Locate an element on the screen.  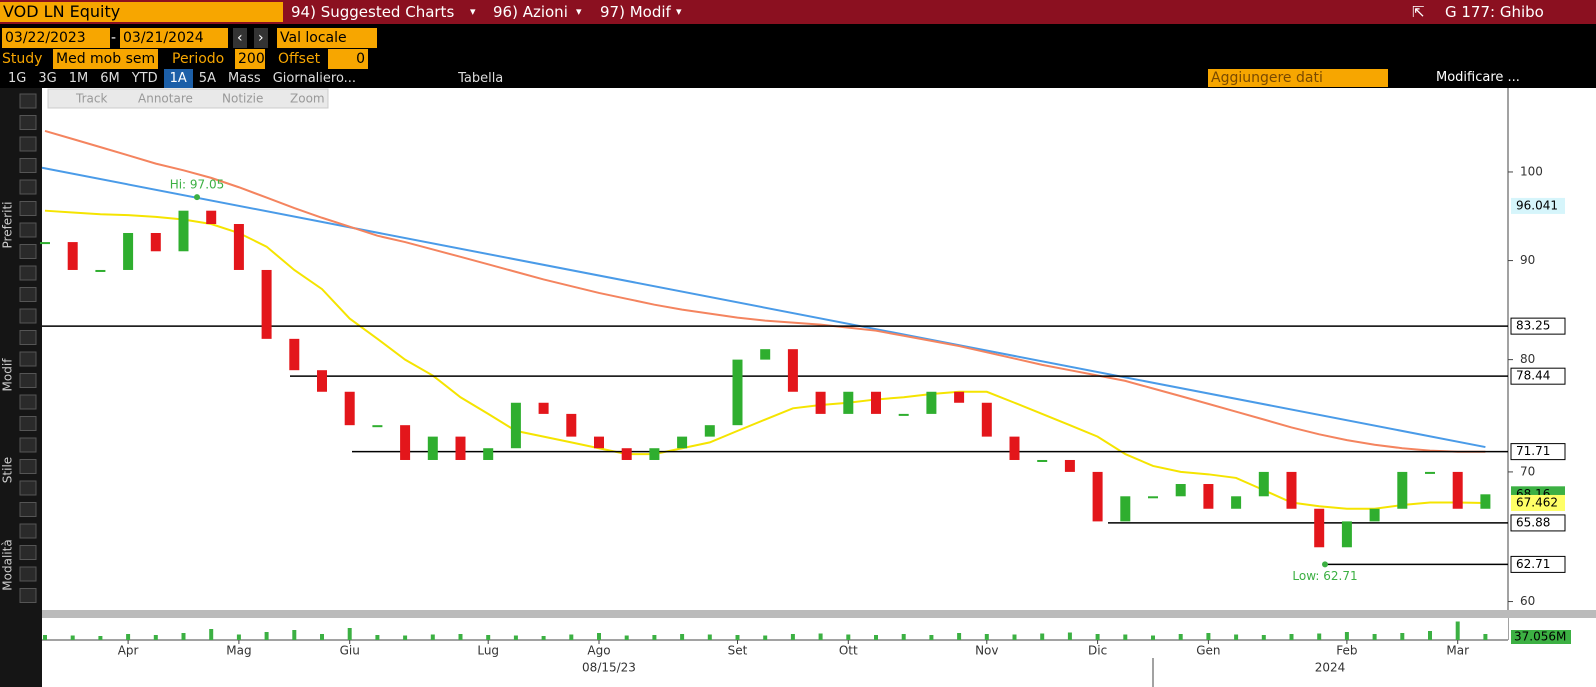
volume-badge is located at coordinates (1541, 637).